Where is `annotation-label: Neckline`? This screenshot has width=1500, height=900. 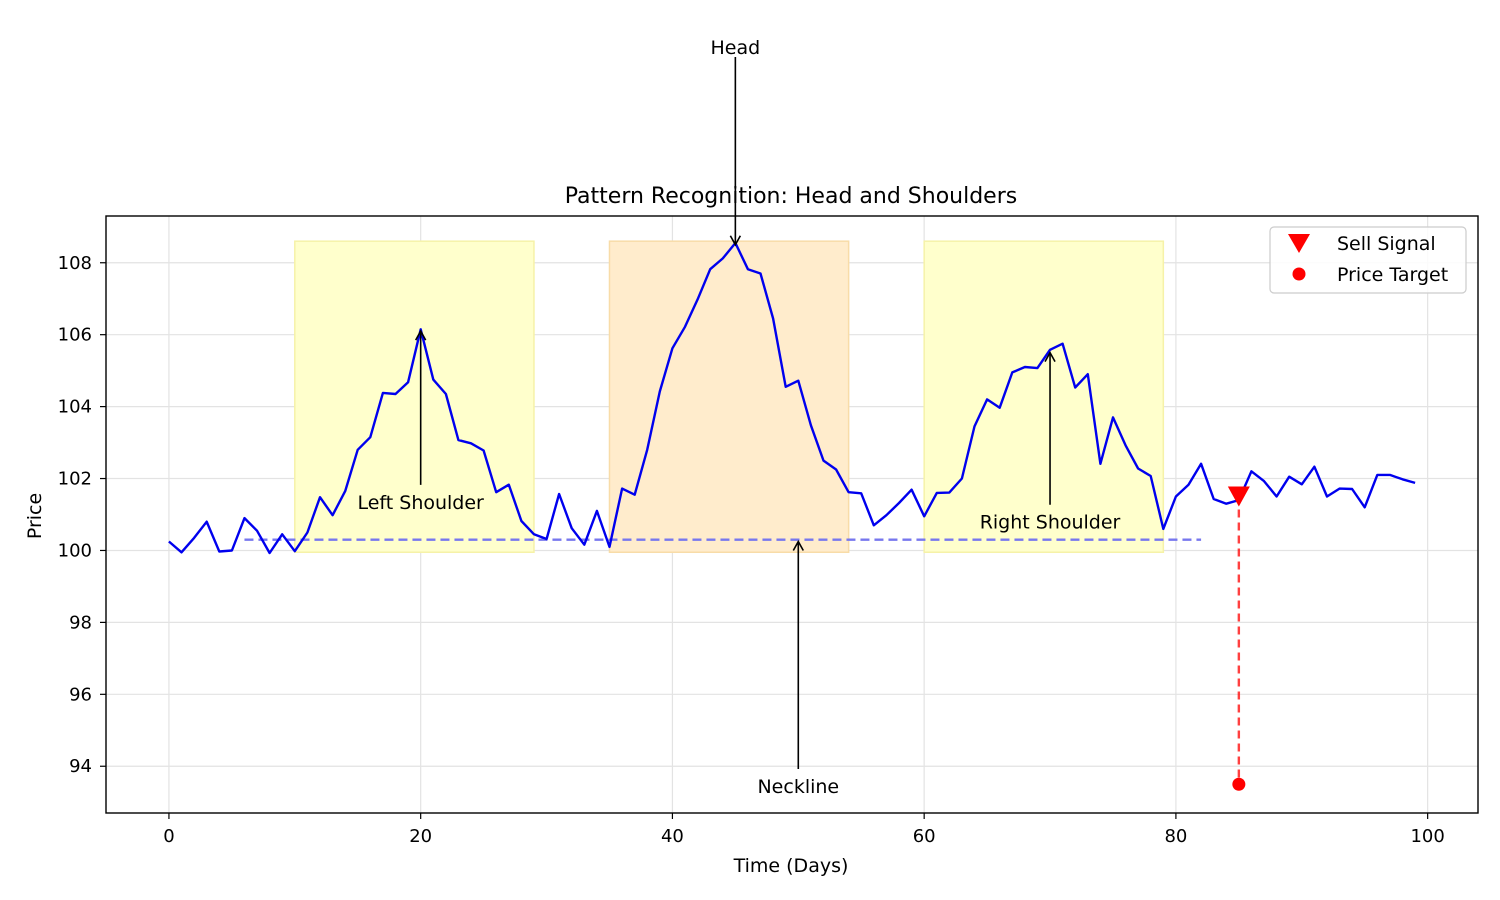 annotation-label: Neckline is located at coordinates (798, 787).